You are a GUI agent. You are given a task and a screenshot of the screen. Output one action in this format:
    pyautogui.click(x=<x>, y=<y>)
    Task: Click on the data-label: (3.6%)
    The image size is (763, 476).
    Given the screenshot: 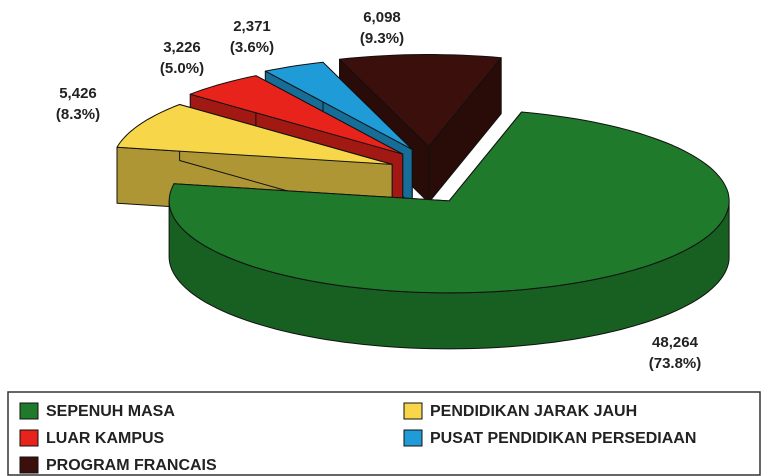 What is the action you would take?
    pyautogui.click(x=252, y=47)
    